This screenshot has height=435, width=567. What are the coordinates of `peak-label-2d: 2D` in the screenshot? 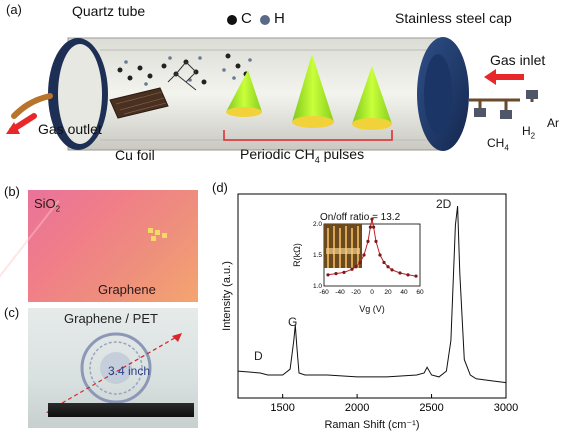 It's located at (444, 204).